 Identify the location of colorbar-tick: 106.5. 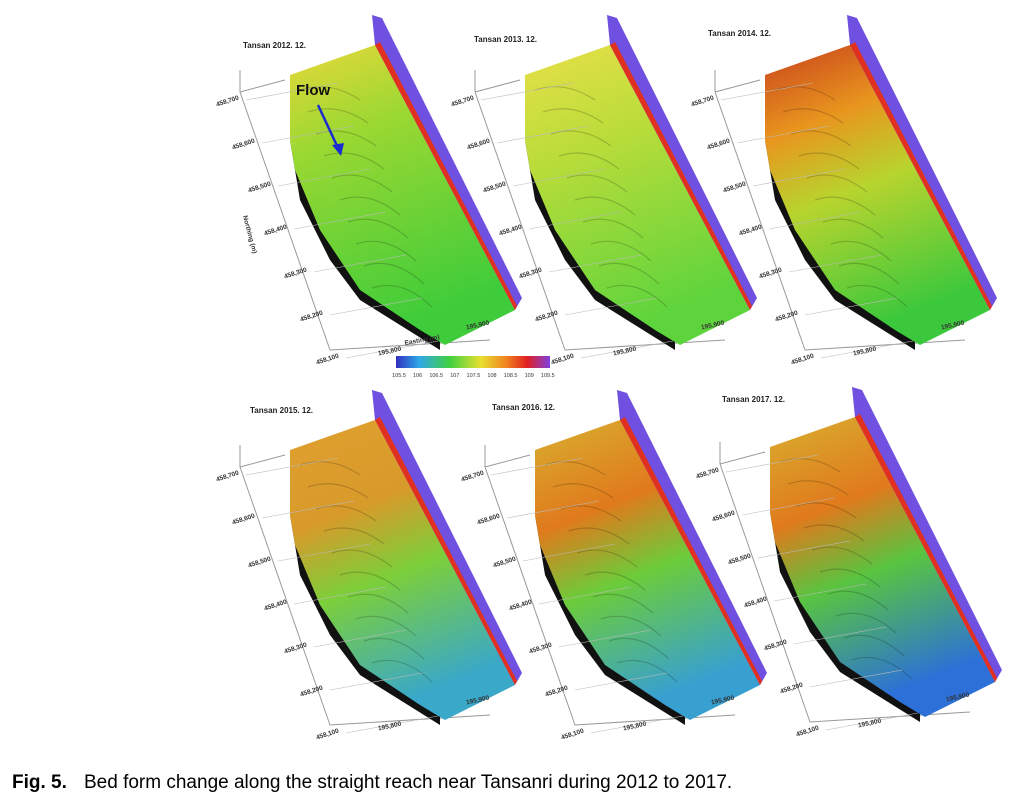
(436, 376).